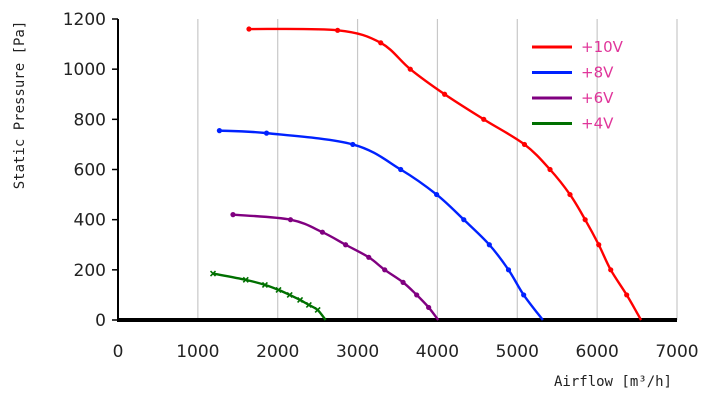 Image resolution: width=708 pixels, height=405 pixels. What do you see at coordinates (20, 105) in the screenshot?
I see `y-axis-title: Static Pressure [Pa]` at bounding box center [20, 105].